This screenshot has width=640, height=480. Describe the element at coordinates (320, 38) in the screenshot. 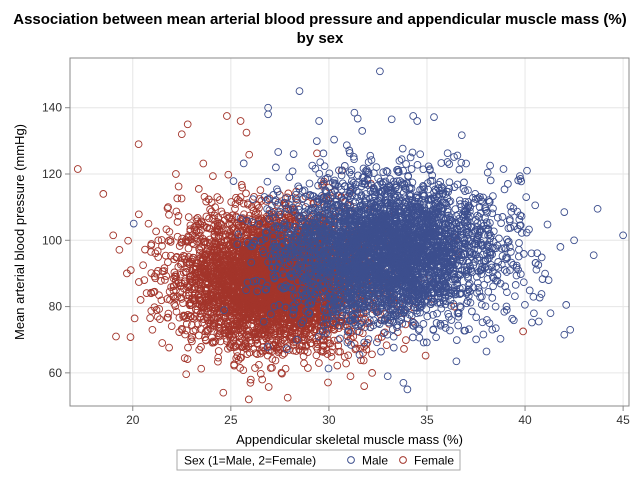

I see `chart-title-line-2: by sex` at that location.